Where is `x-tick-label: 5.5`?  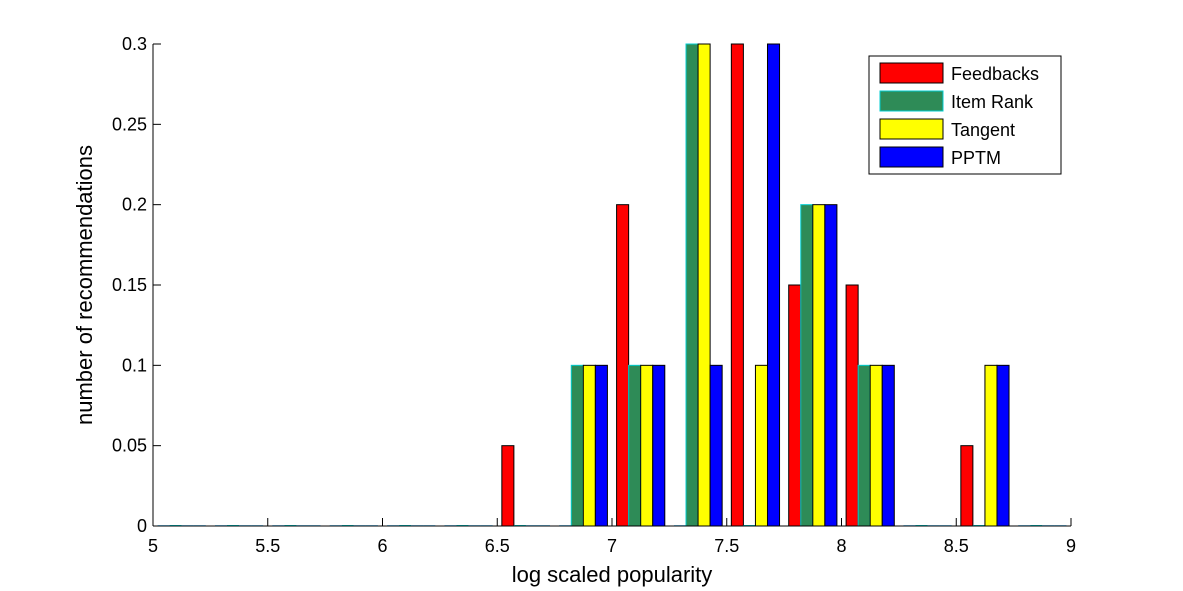
x-tick-label: 5.5 is located at coordinates (267, 546).